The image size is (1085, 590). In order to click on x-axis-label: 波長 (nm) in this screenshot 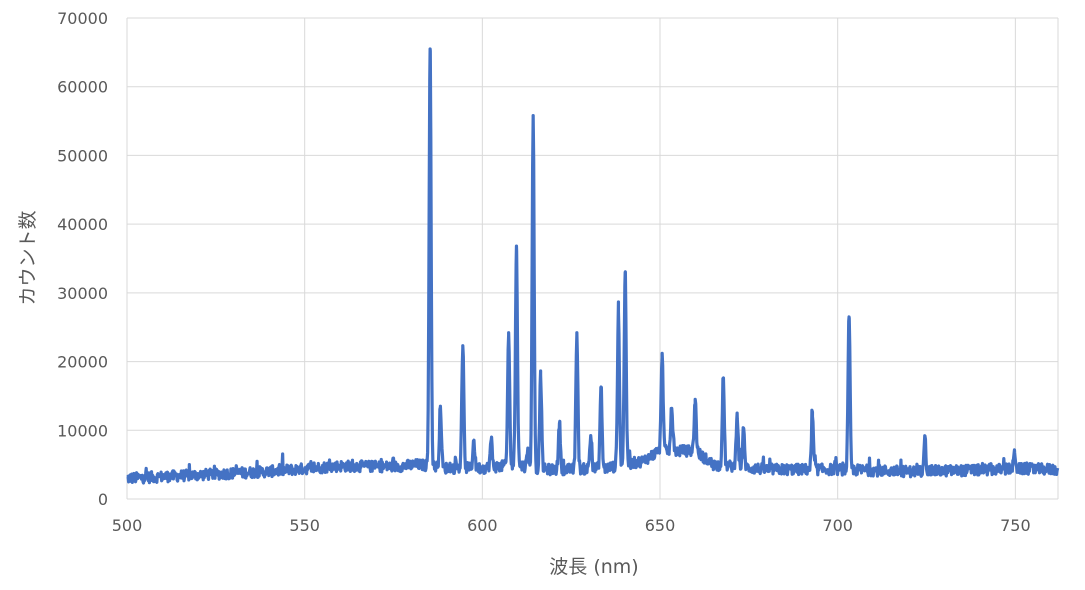, I will do `click(593, 567)`.